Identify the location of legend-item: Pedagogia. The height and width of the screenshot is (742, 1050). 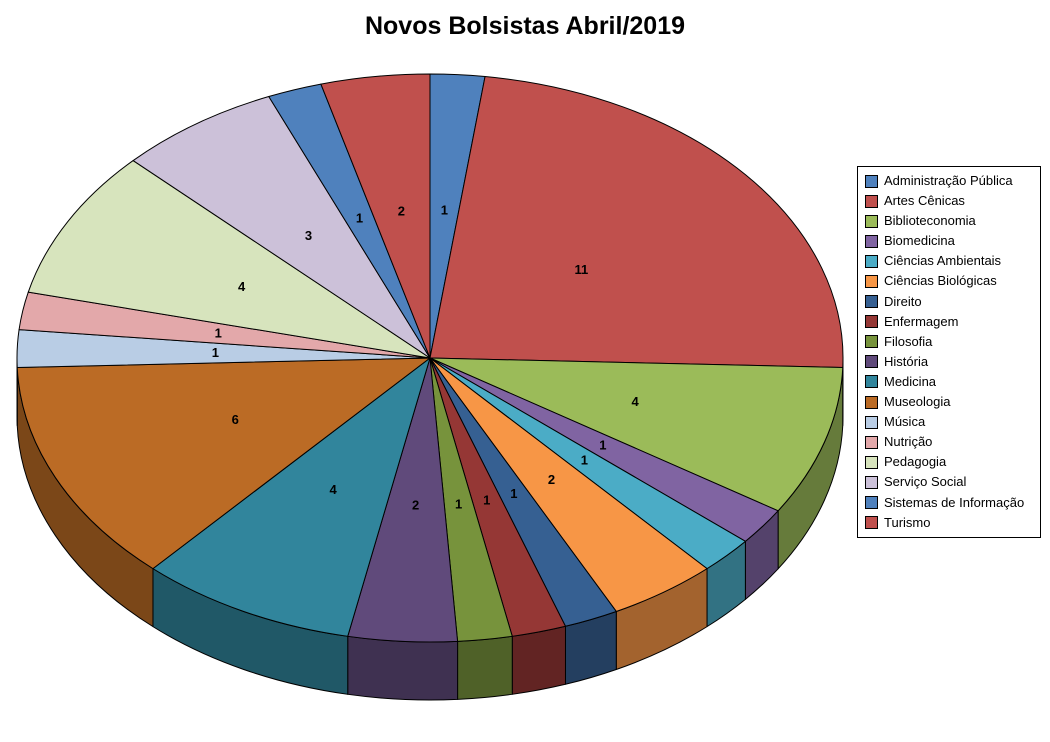
(950, 462).